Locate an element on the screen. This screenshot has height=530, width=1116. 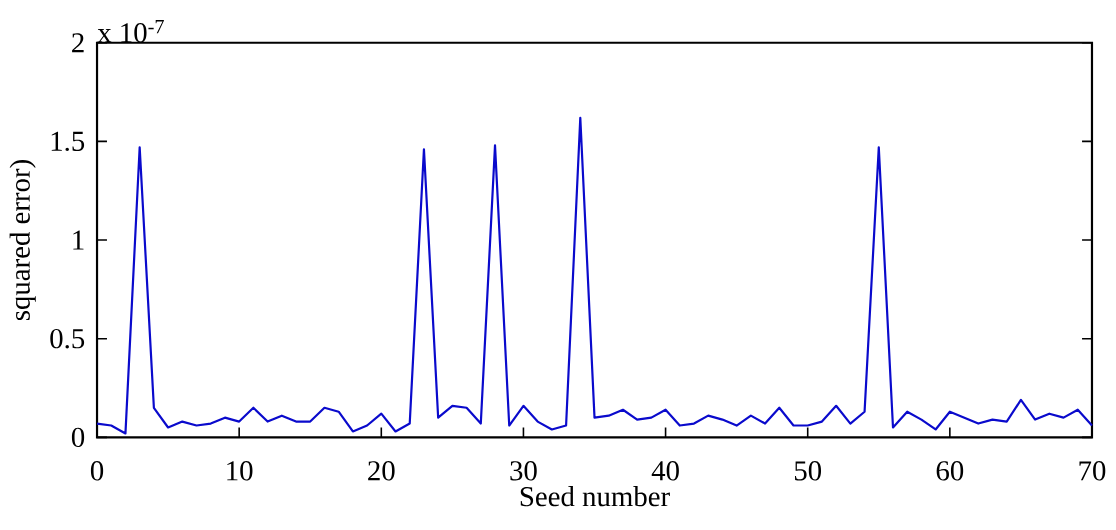
y-tick-label: 0.5 is located at coordinates (67, 339).